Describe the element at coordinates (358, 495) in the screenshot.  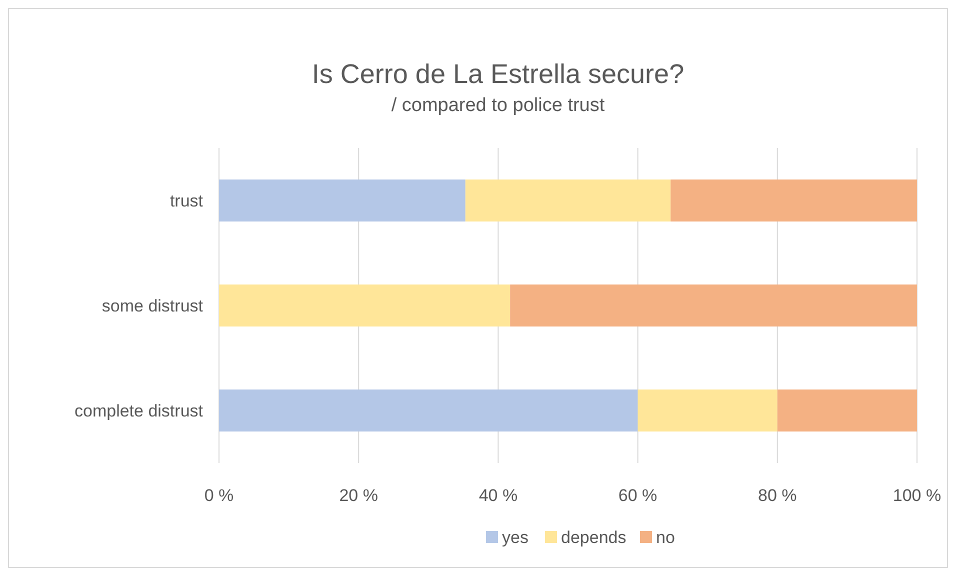
I see `x-tick-label: 20 %` at that location.